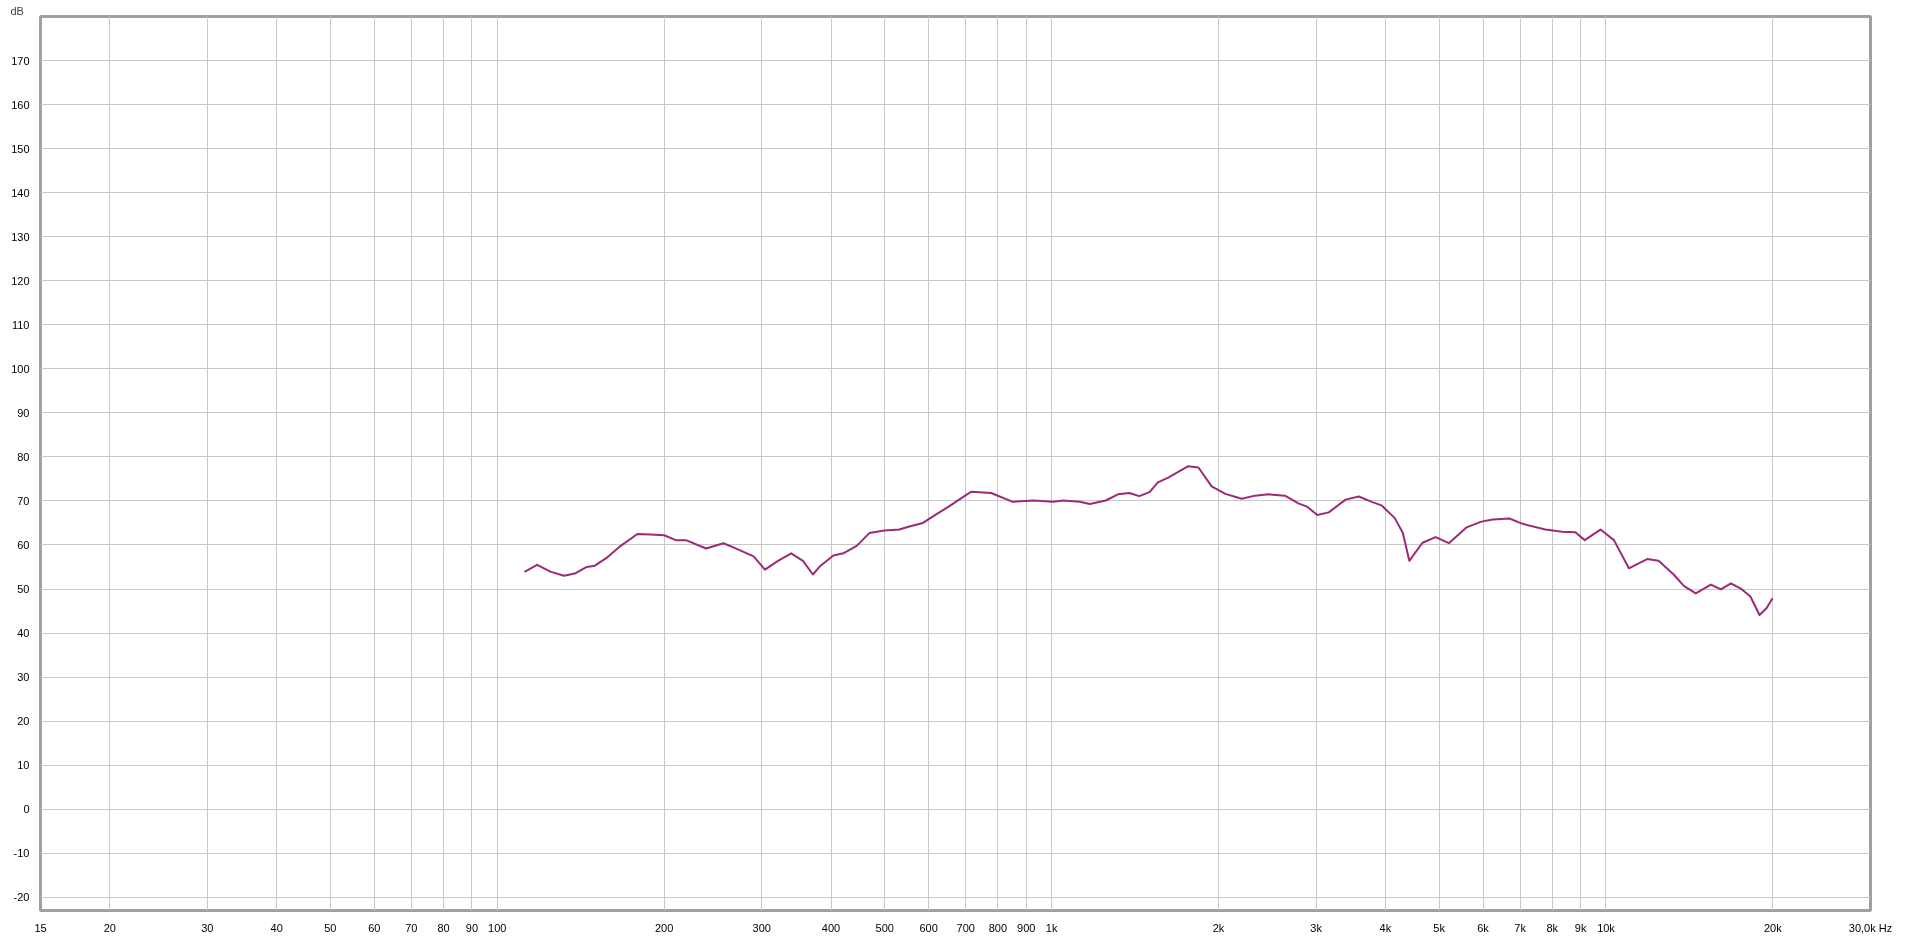 The image size is (1916, 946). Describe the element at coordinates (330, 927) in the screenshot. I see `x-tick-label: 50` at that location.